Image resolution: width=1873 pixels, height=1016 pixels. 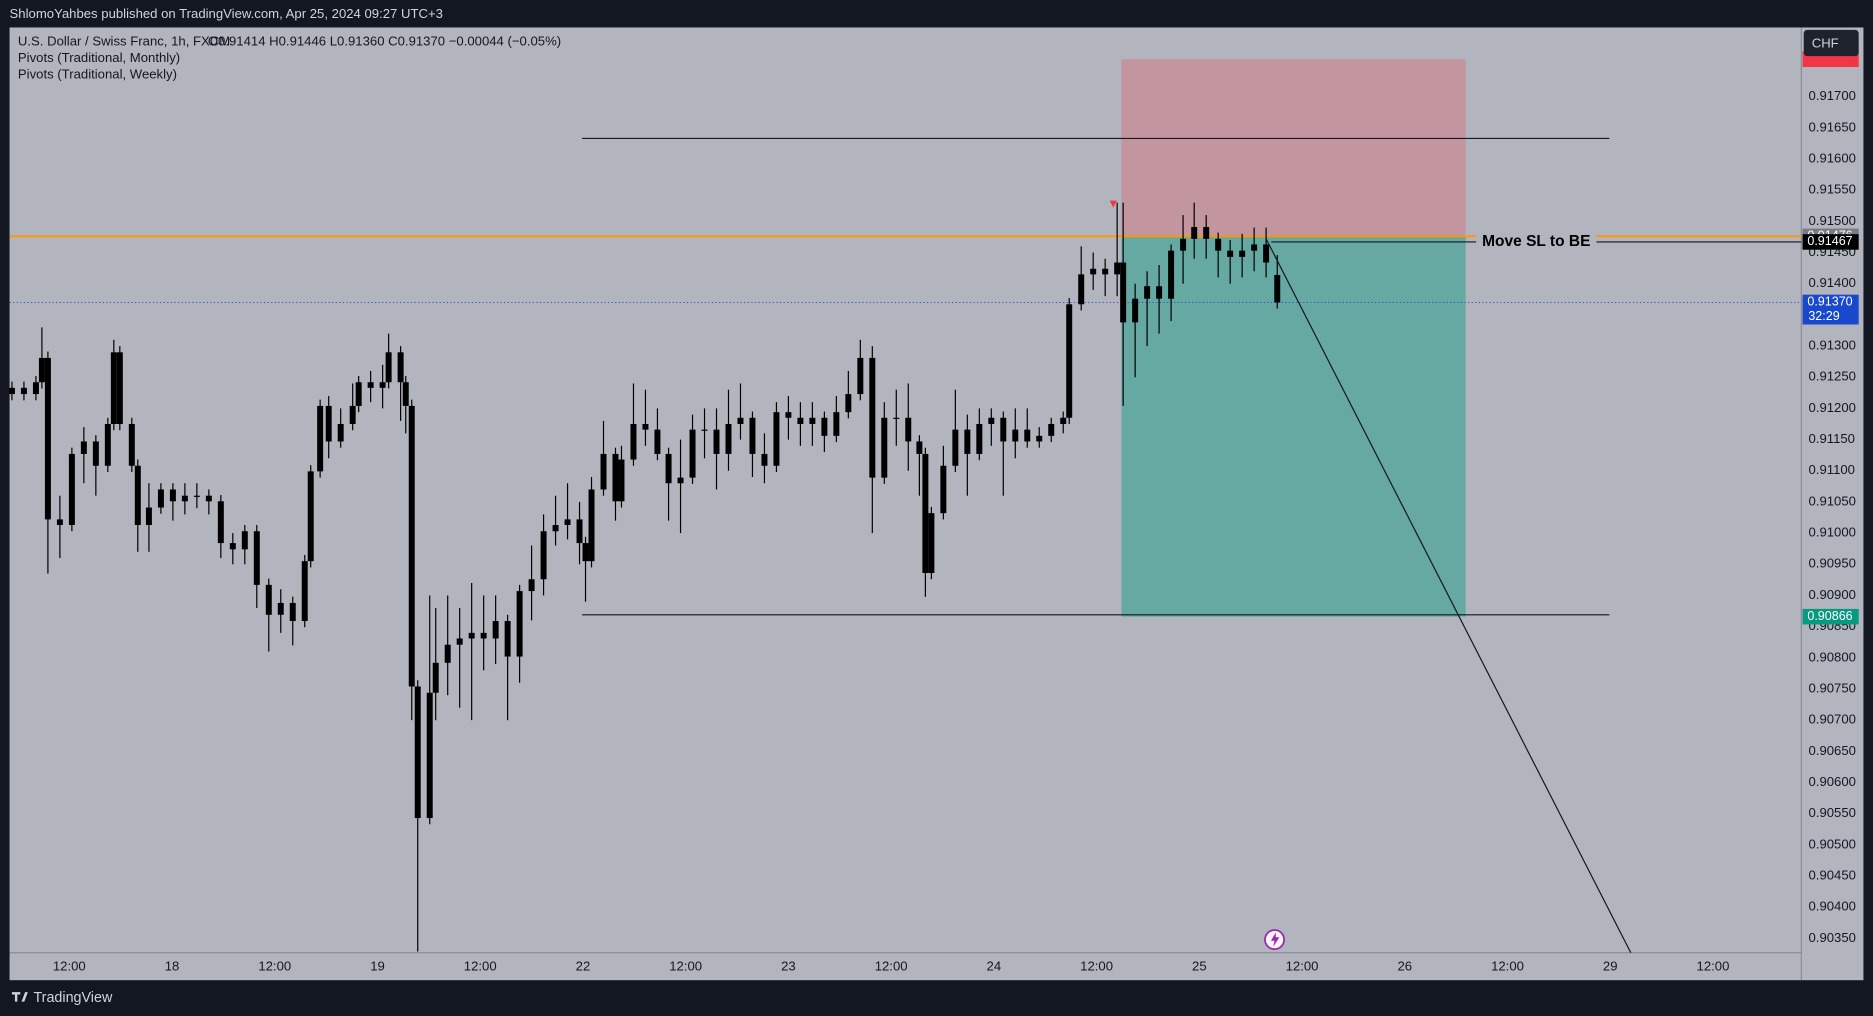 What do you see at coordinates (1113, 204) in the screenshot?
I see `signal-marker` at bounding box center [1113, 204].